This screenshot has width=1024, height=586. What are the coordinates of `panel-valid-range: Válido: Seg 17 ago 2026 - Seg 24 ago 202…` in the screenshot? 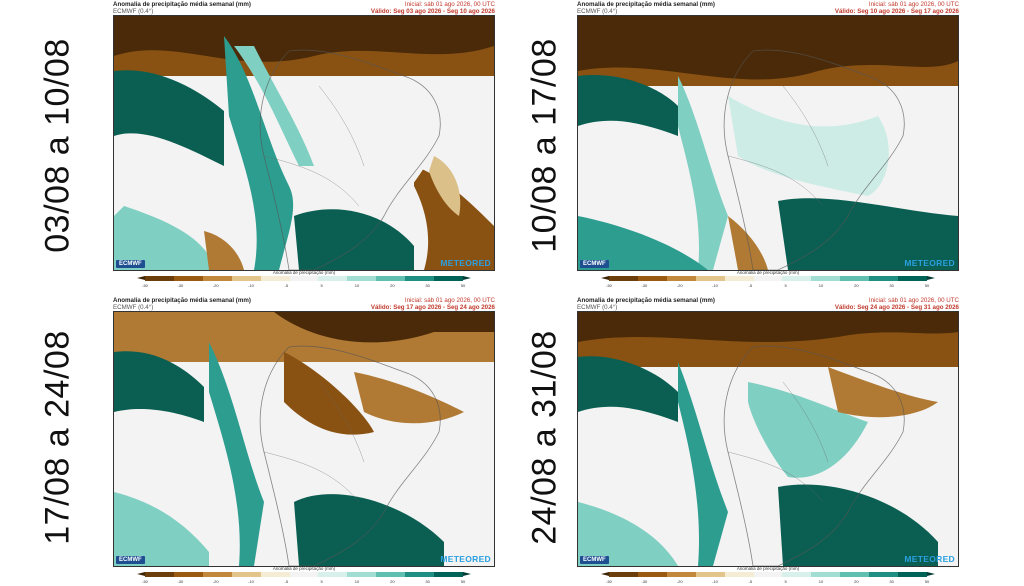 It's located at (432, 307).